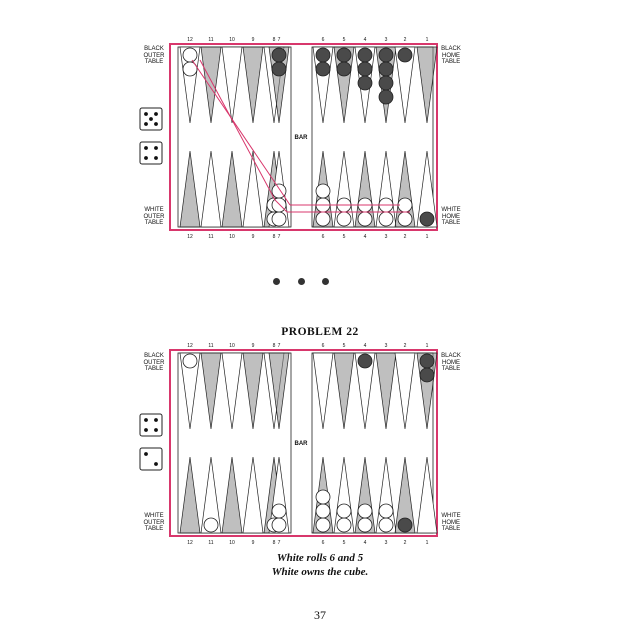 The height and width of the screenshot is (640, 640). Describe the element at coordinates (451, 362) in the screenshot. I see `black-home-table-label-bottom: BLACK HOME TABLE` at that location.